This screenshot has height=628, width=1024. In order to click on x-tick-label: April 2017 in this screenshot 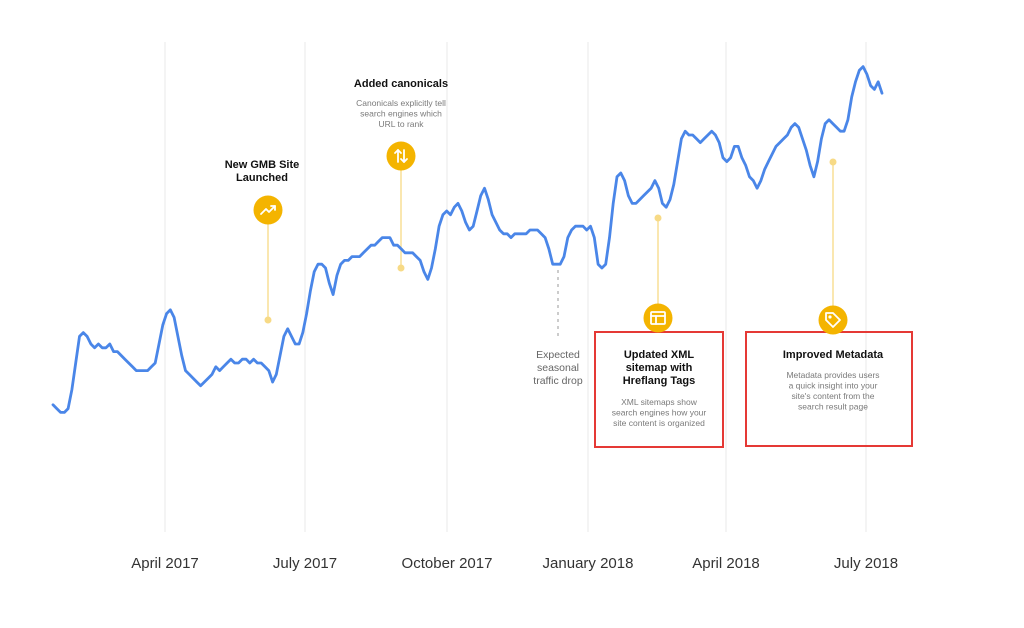, I will do `click(165, 563)`.